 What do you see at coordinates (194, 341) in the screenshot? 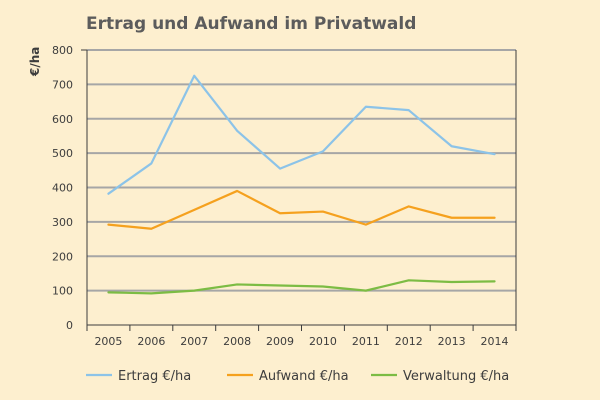
I see `x-tick-label: 2007` at bounding box center [194, 341].